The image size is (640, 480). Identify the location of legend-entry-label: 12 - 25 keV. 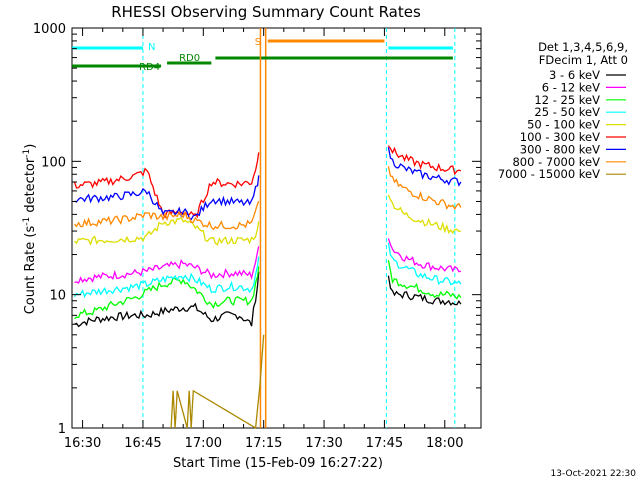
(567, 100).